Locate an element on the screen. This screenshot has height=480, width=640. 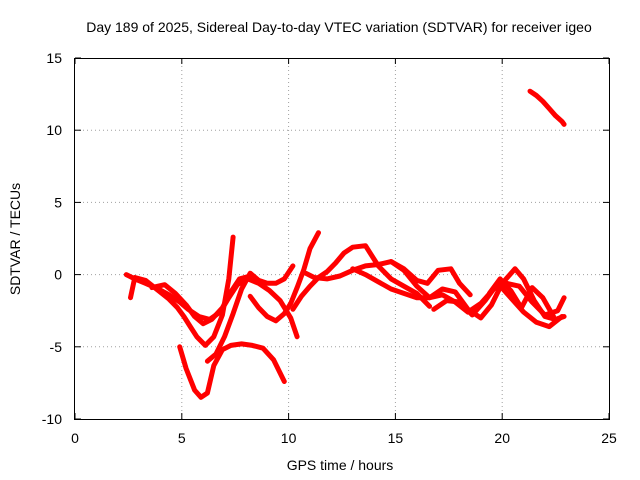
x-tick-label: 10 is located at coordinates (289, 438).